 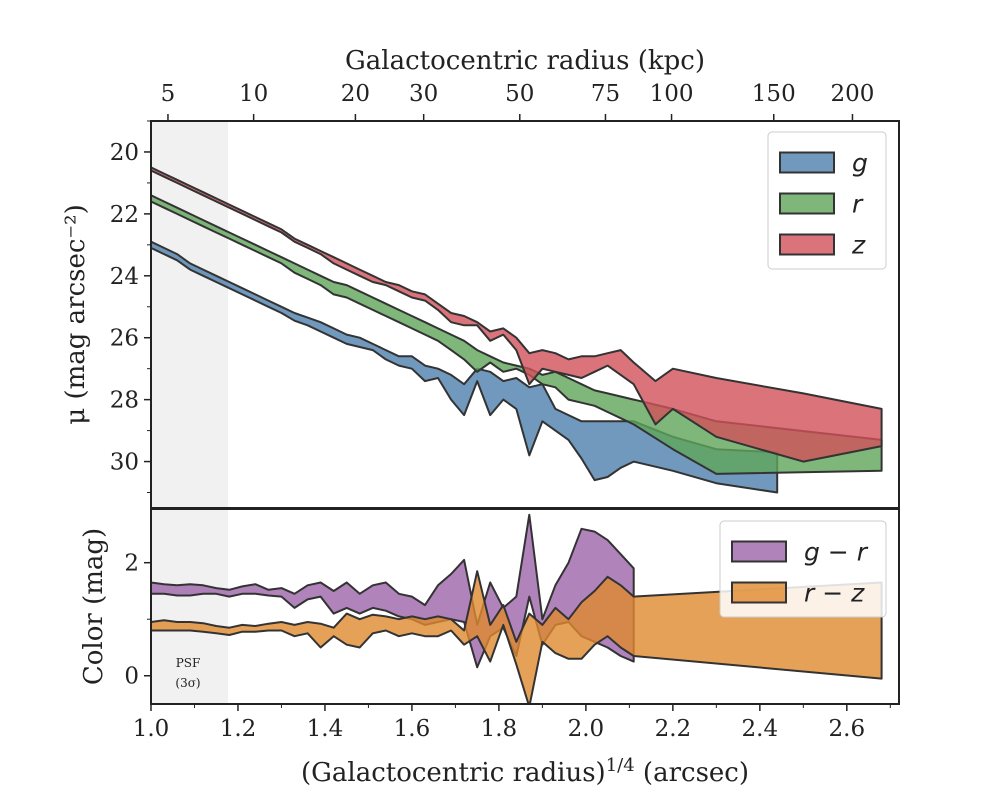 I want to click on color-y-tick-label-2: 2, so click(x=131, y=564).